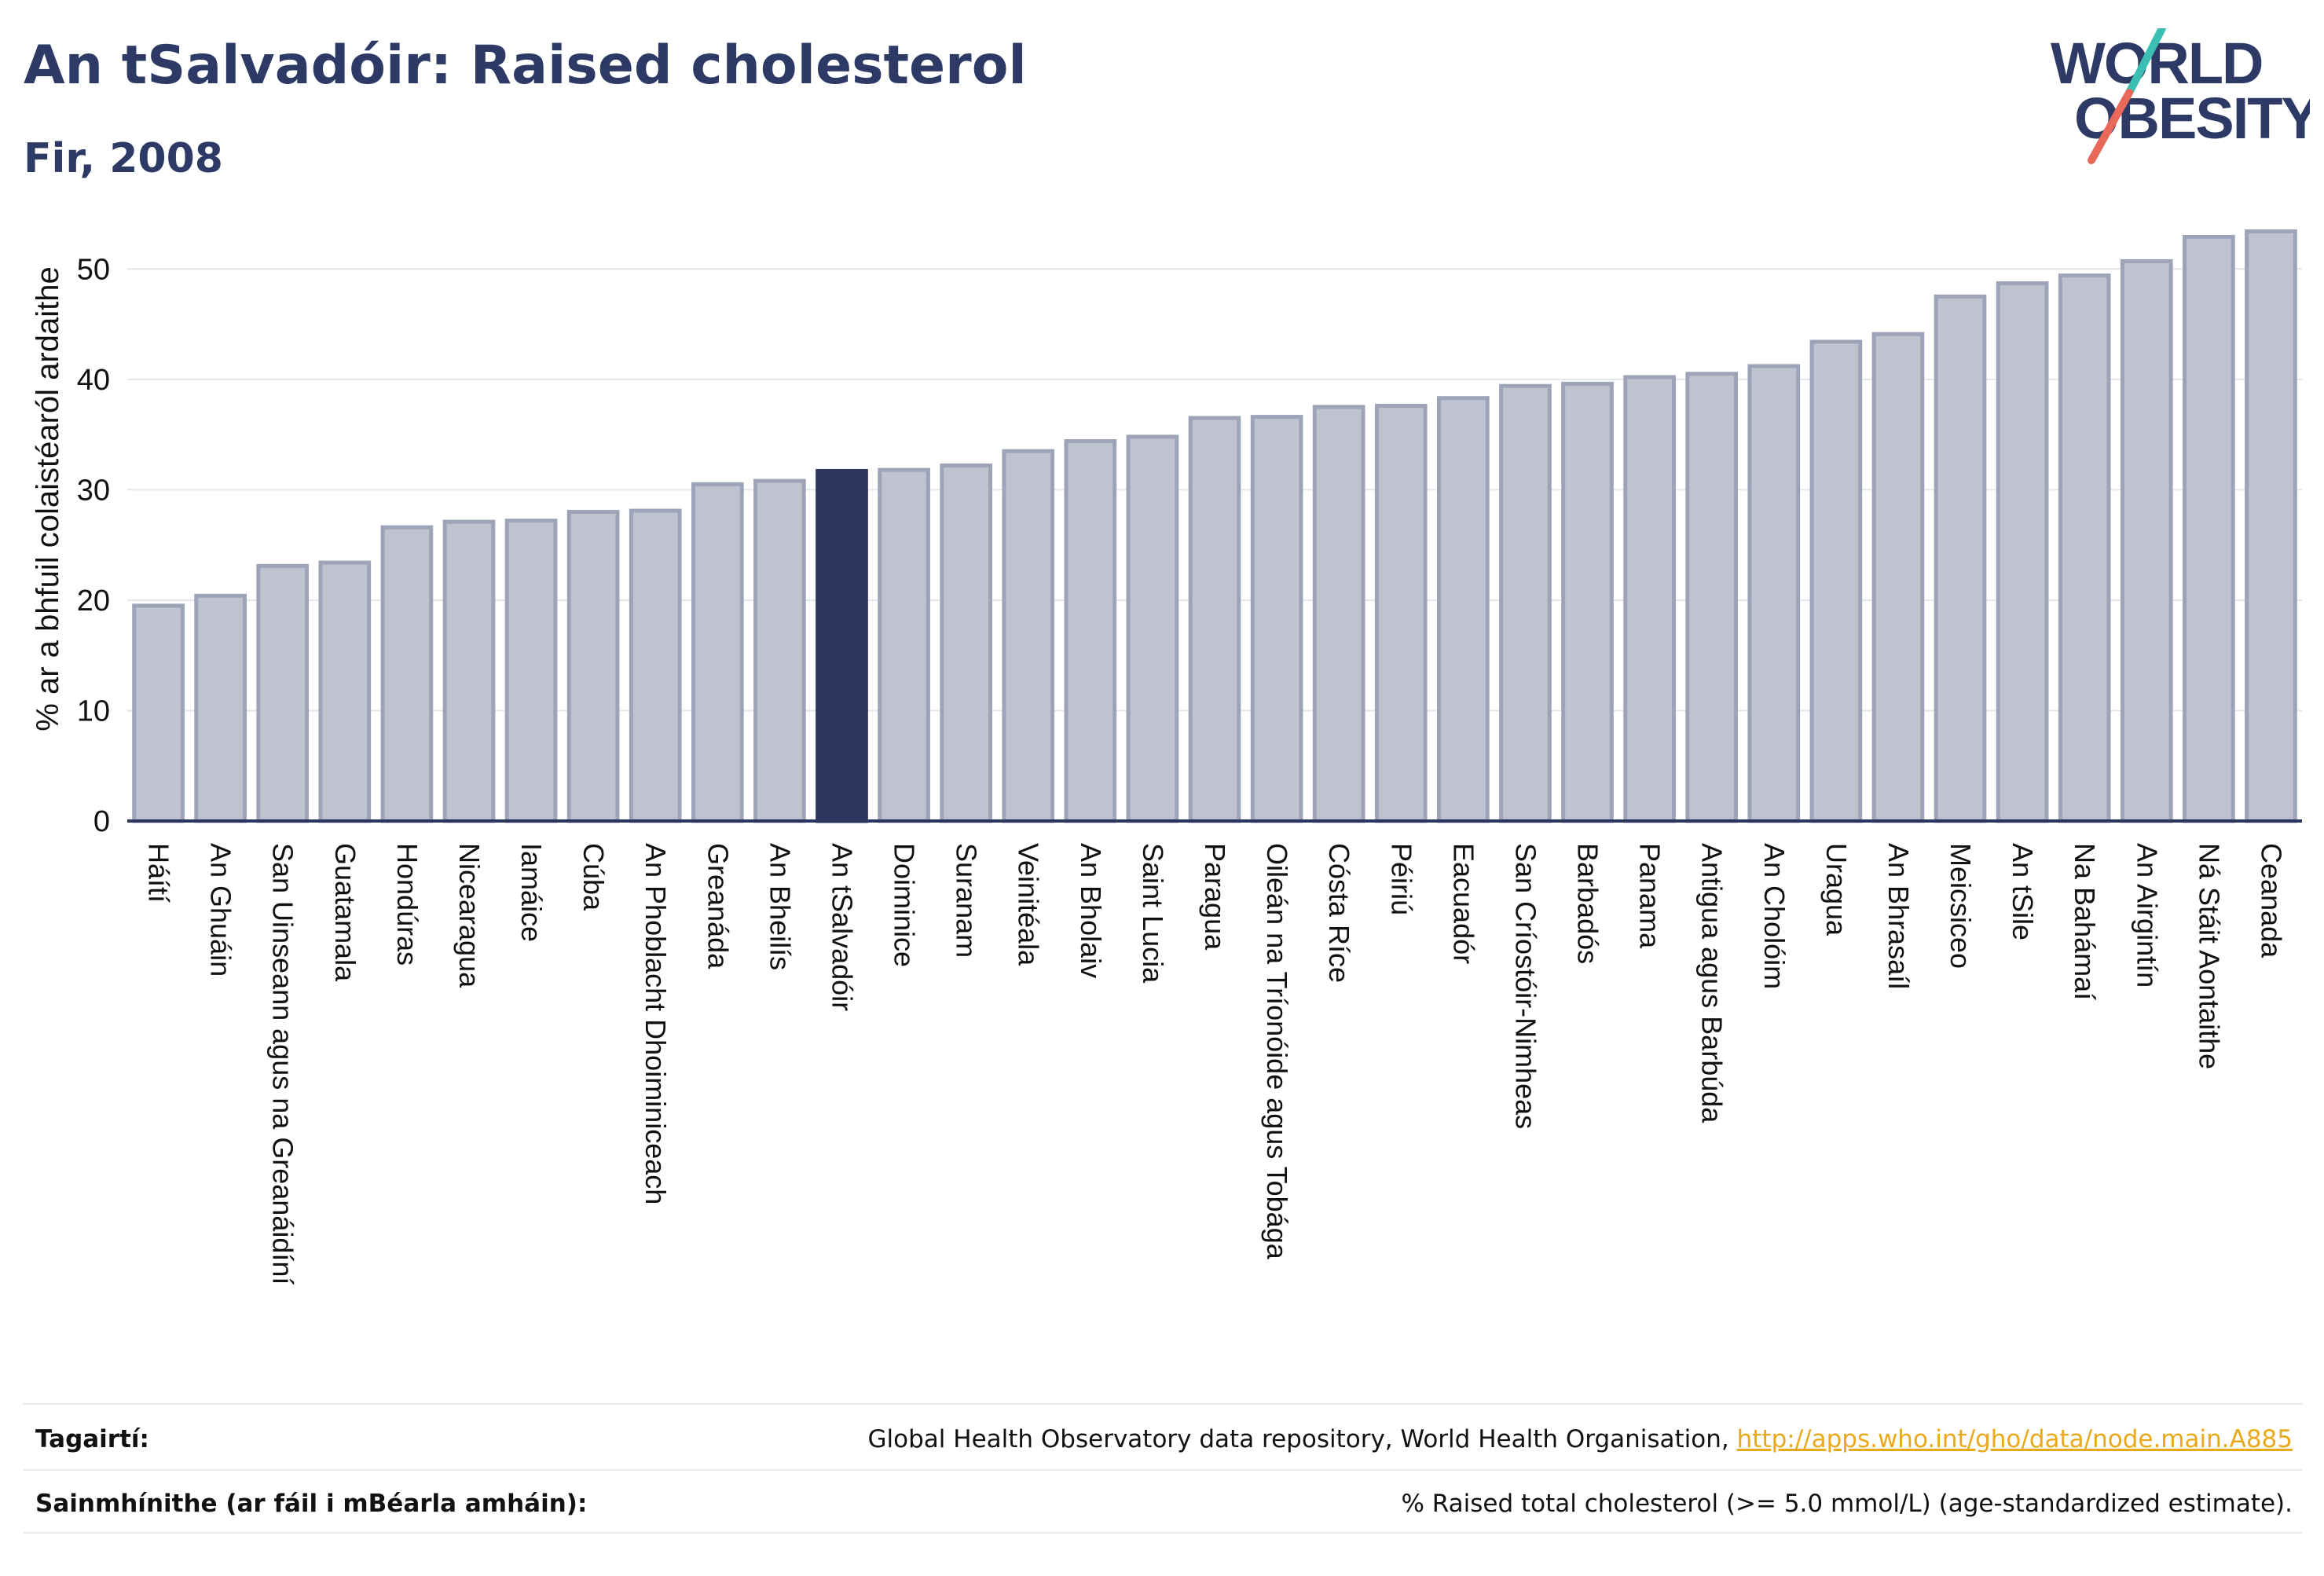  I want to click on x-tick-label: Hondúras, so click(407, 904).